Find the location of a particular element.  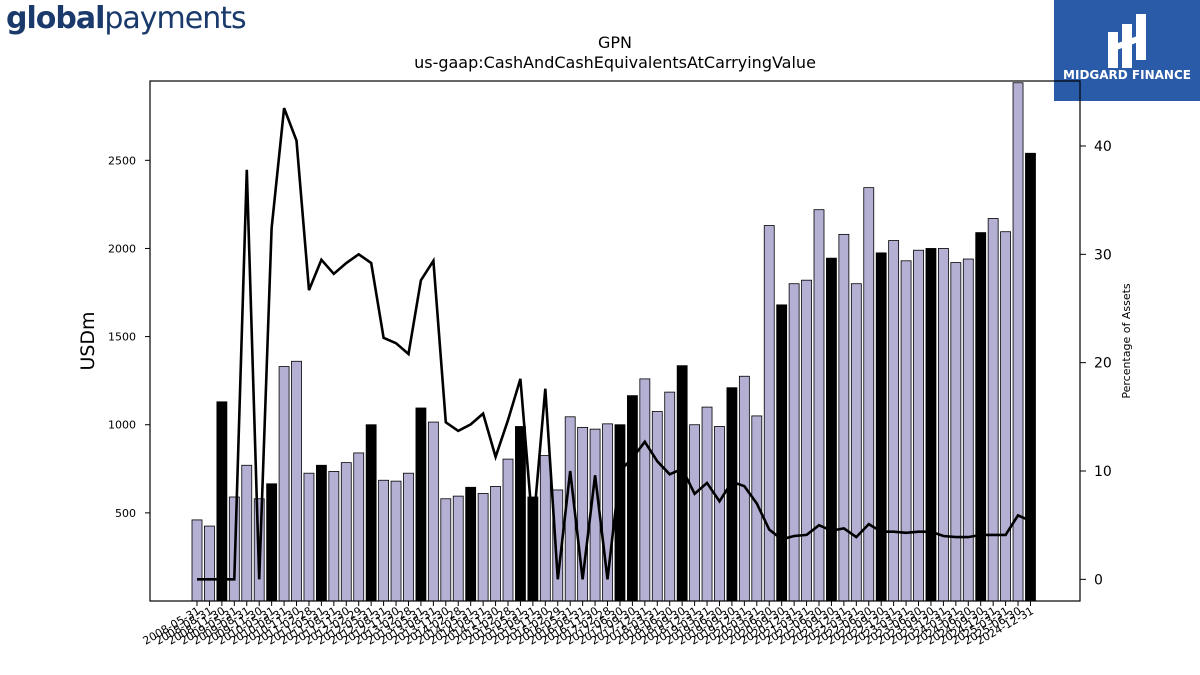

y-tick-label: 1000 is located at coordinates (122, 425).